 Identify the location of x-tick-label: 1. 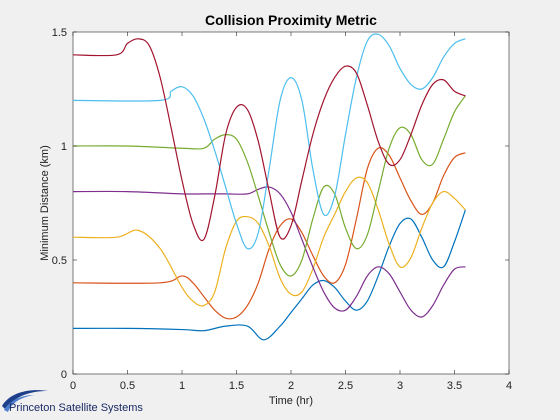
(182, 386).